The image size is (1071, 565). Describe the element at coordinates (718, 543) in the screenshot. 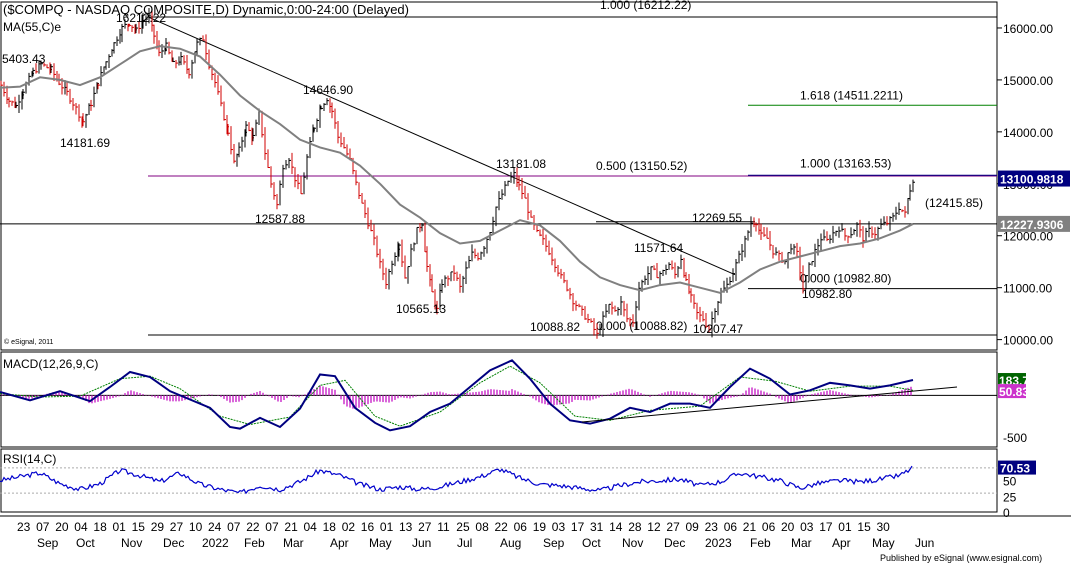

I see `x-month-label: 2023` at that location.